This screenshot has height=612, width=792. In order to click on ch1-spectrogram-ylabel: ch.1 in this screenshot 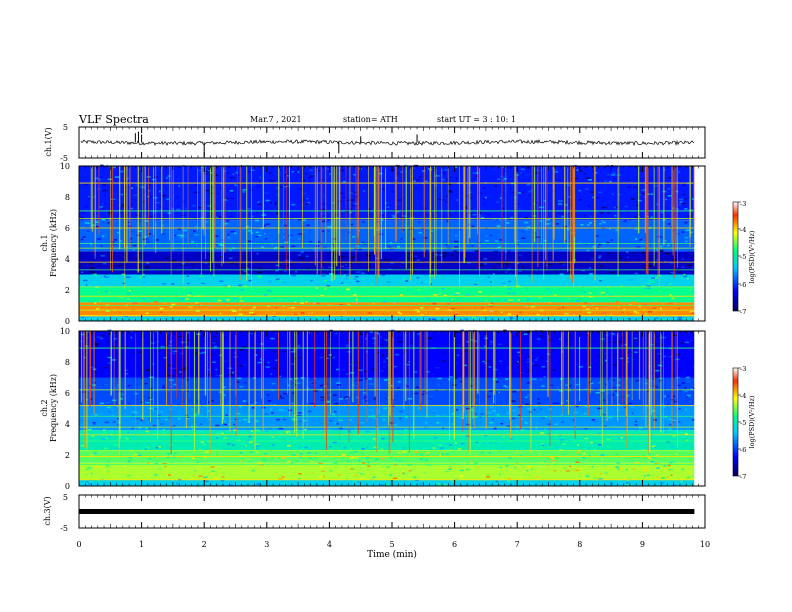, I will do `click(44, 242)`.